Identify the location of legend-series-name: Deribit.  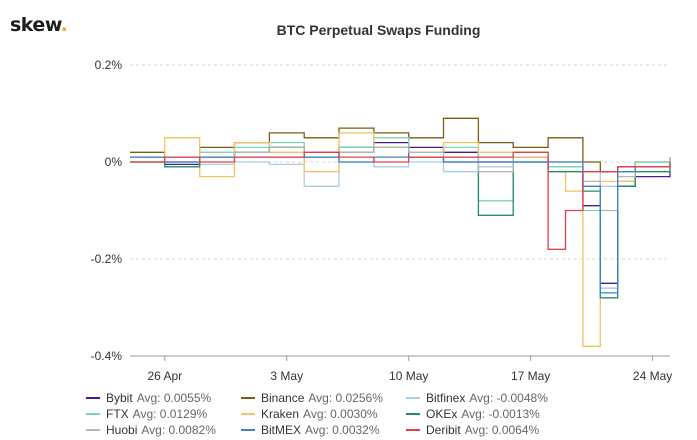
(443, 430).